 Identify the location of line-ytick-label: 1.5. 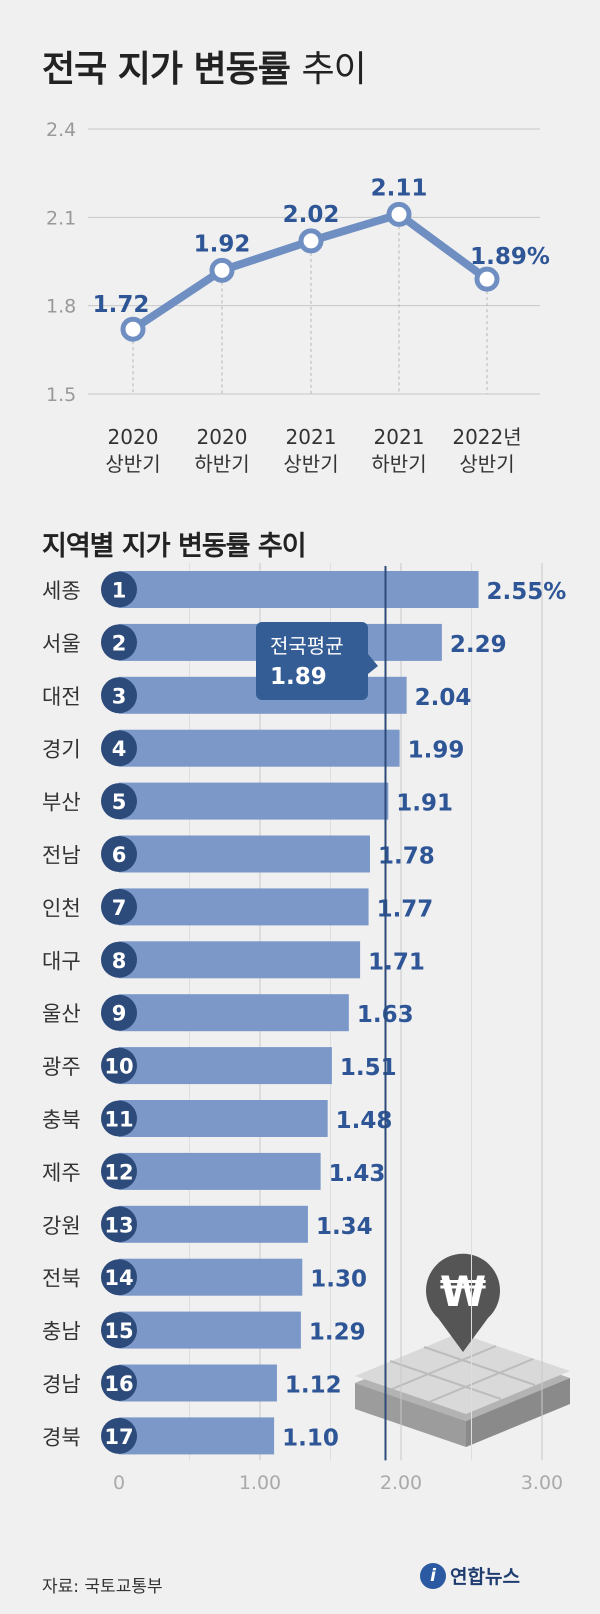
(61, 395).